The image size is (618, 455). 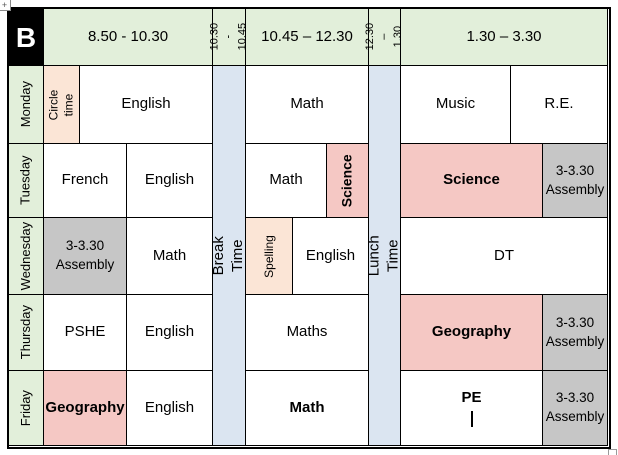 I want to click on row-header-monday-label: Monday, so click(x=25, y=104).